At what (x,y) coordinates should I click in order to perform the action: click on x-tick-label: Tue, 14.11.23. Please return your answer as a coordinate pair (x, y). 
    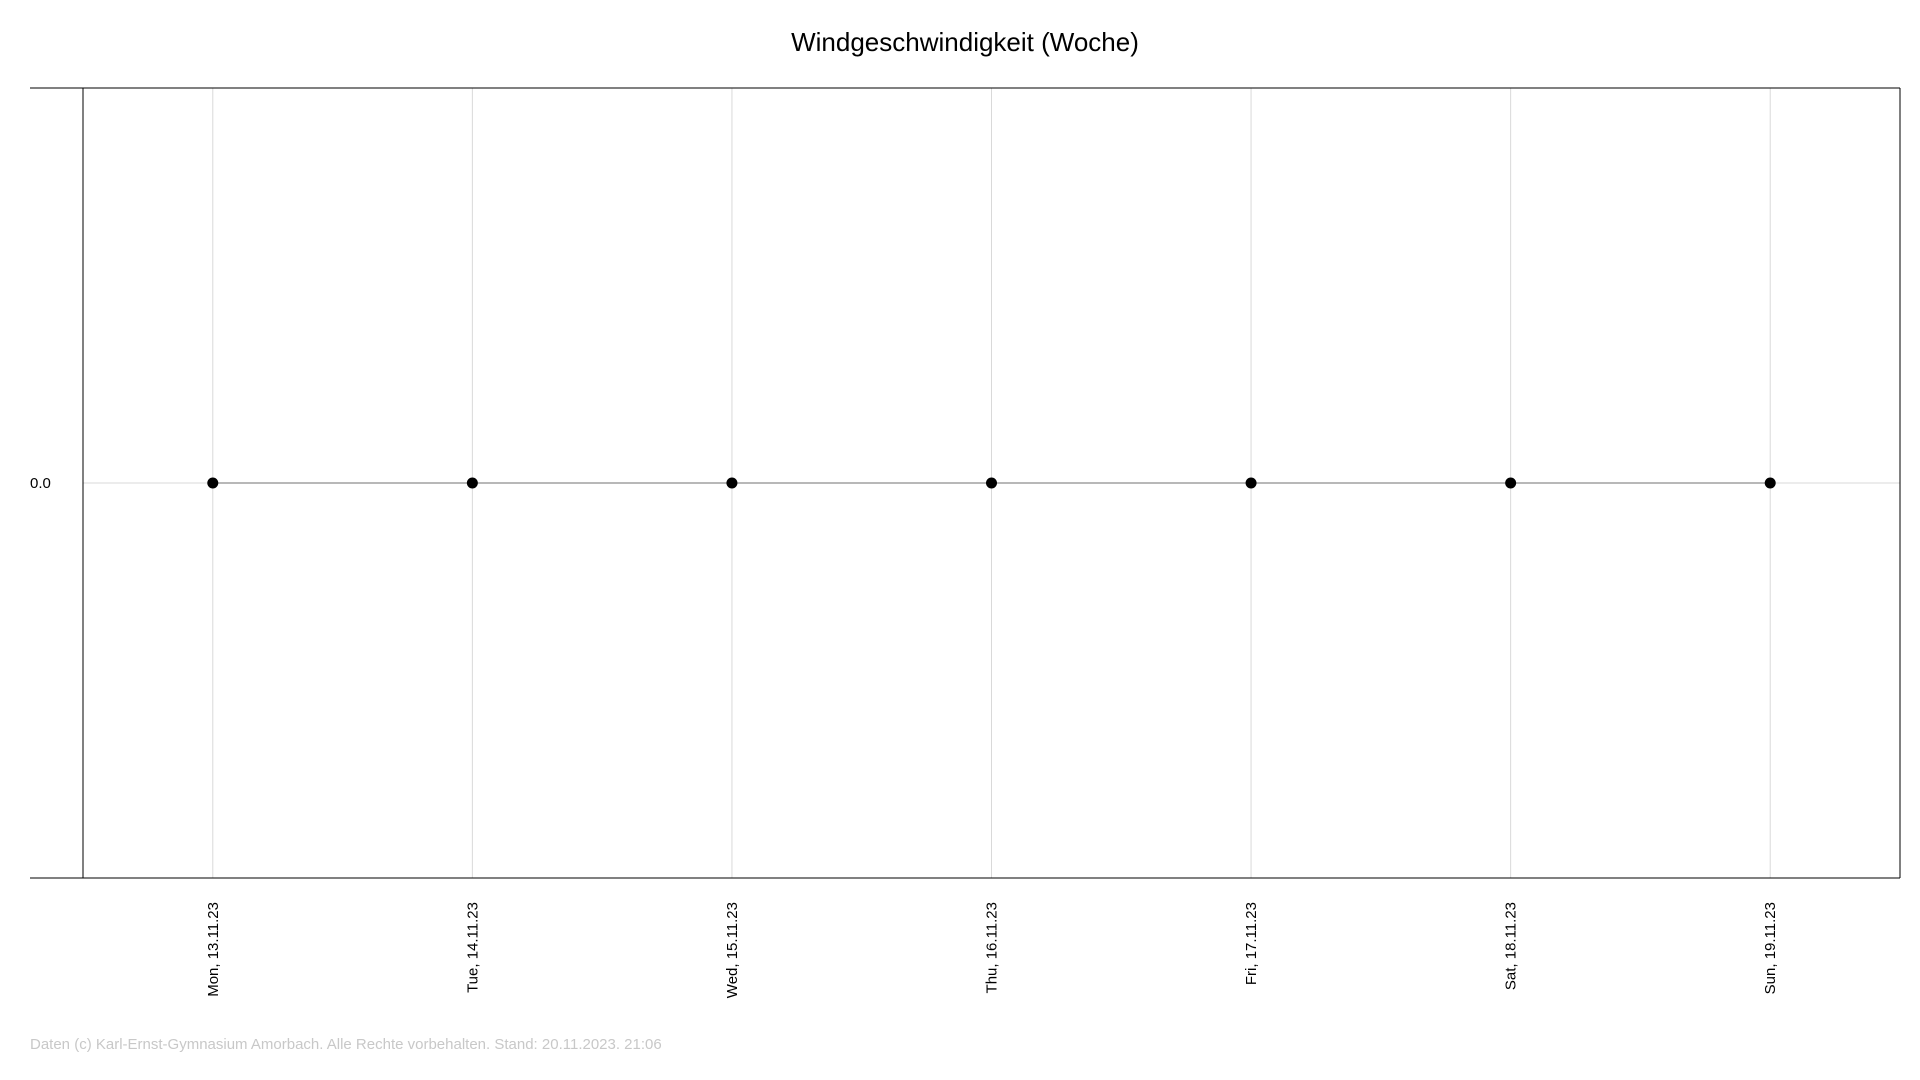
    Looking at the image, I should click on (472, 947).